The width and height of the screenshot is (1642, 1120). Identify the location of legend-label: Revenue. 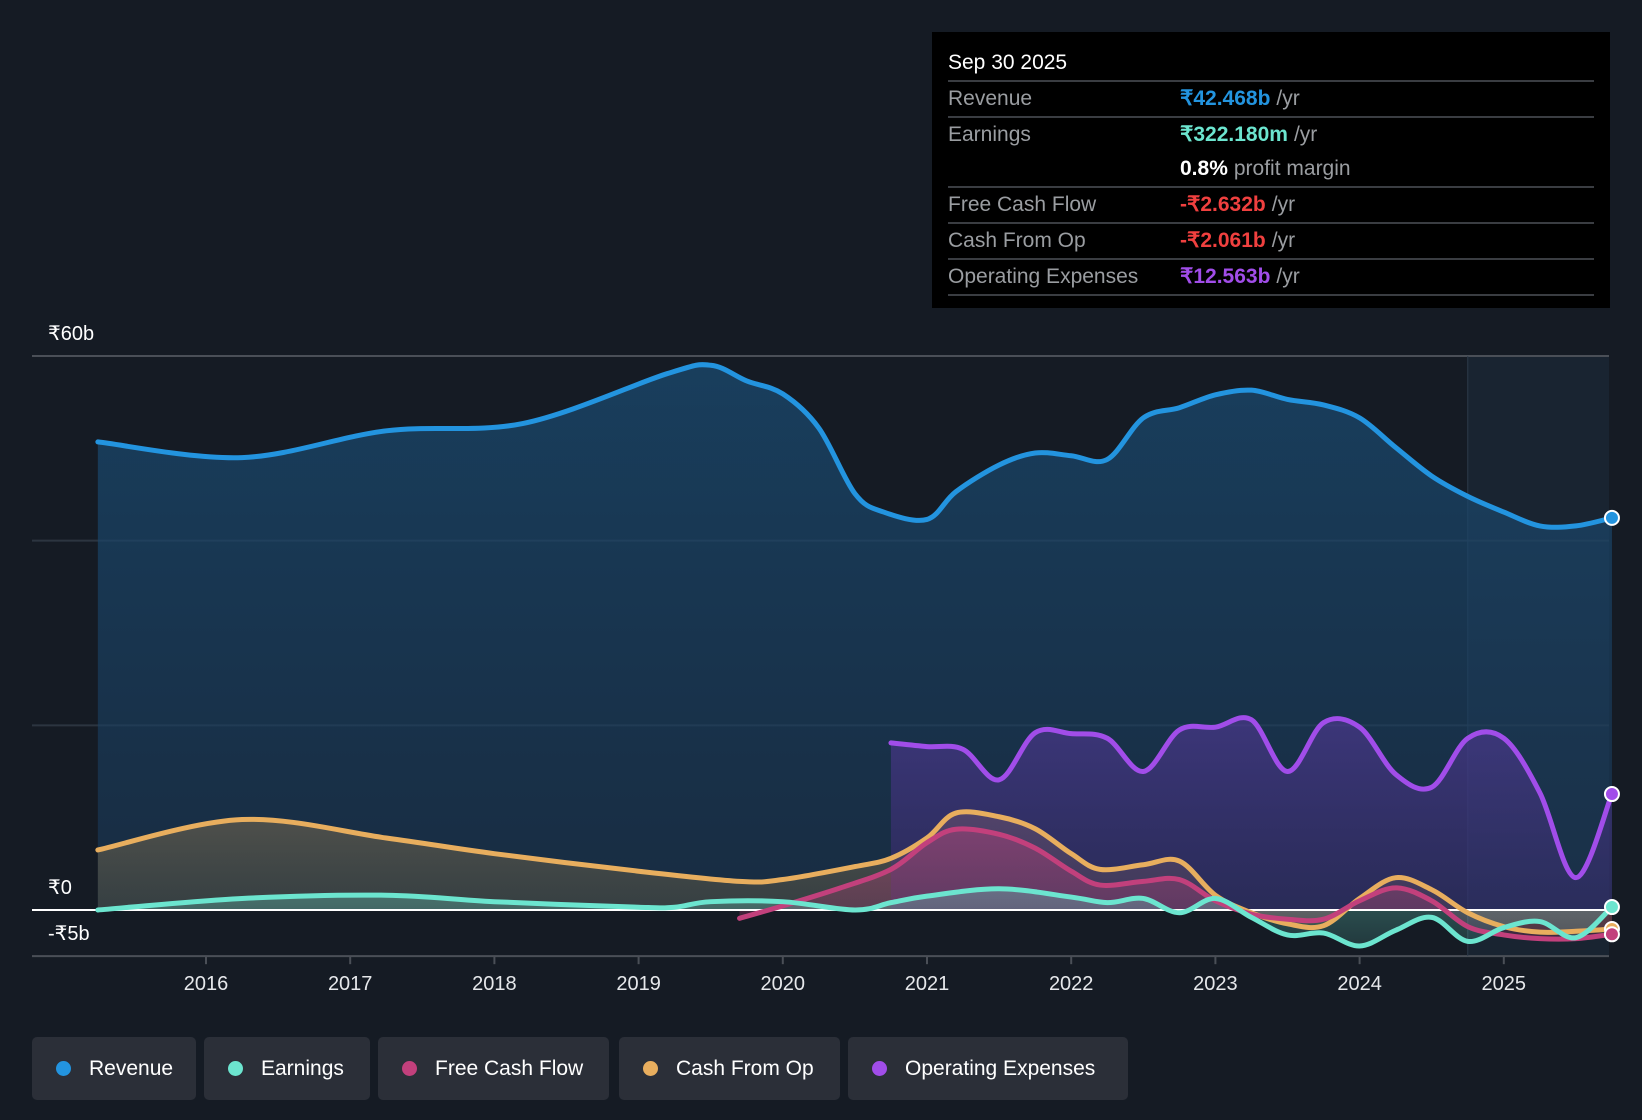
(131, 1068).